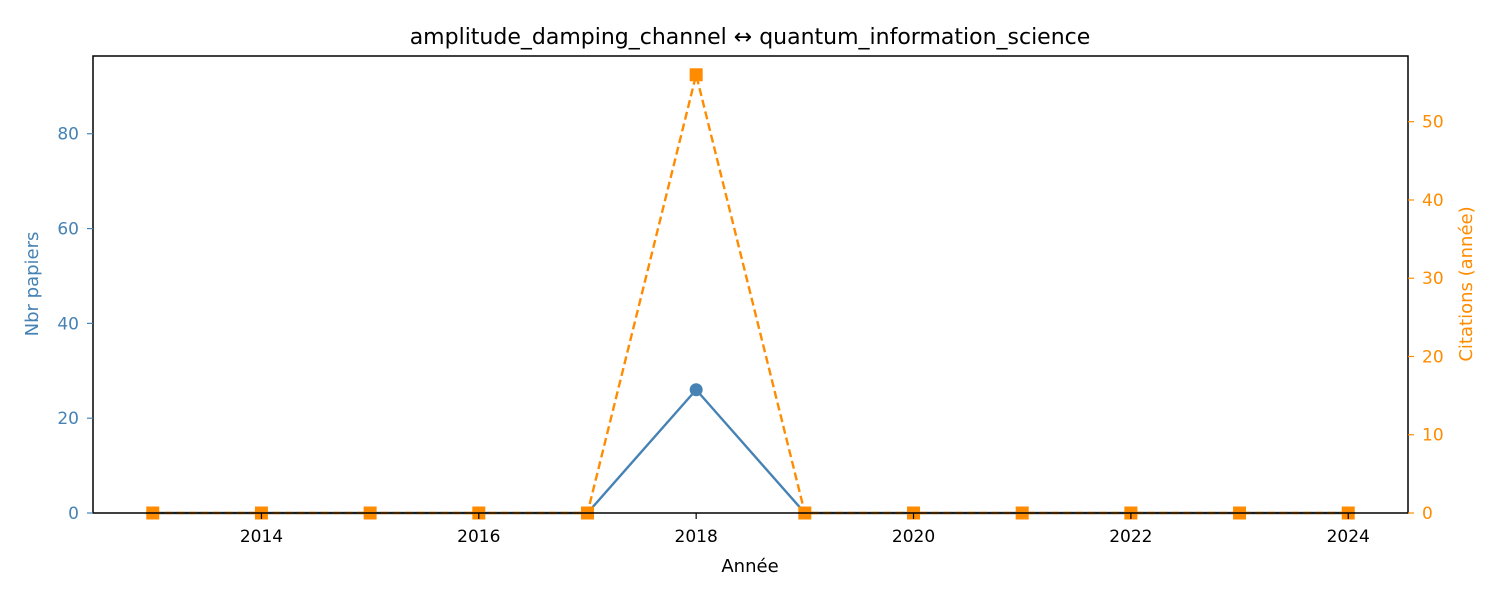 This screenshot has width=1500, height=600. Describe the element at coordinates (261, 537) in the screenshot. I see `x-tick-label: 2014` at that location.